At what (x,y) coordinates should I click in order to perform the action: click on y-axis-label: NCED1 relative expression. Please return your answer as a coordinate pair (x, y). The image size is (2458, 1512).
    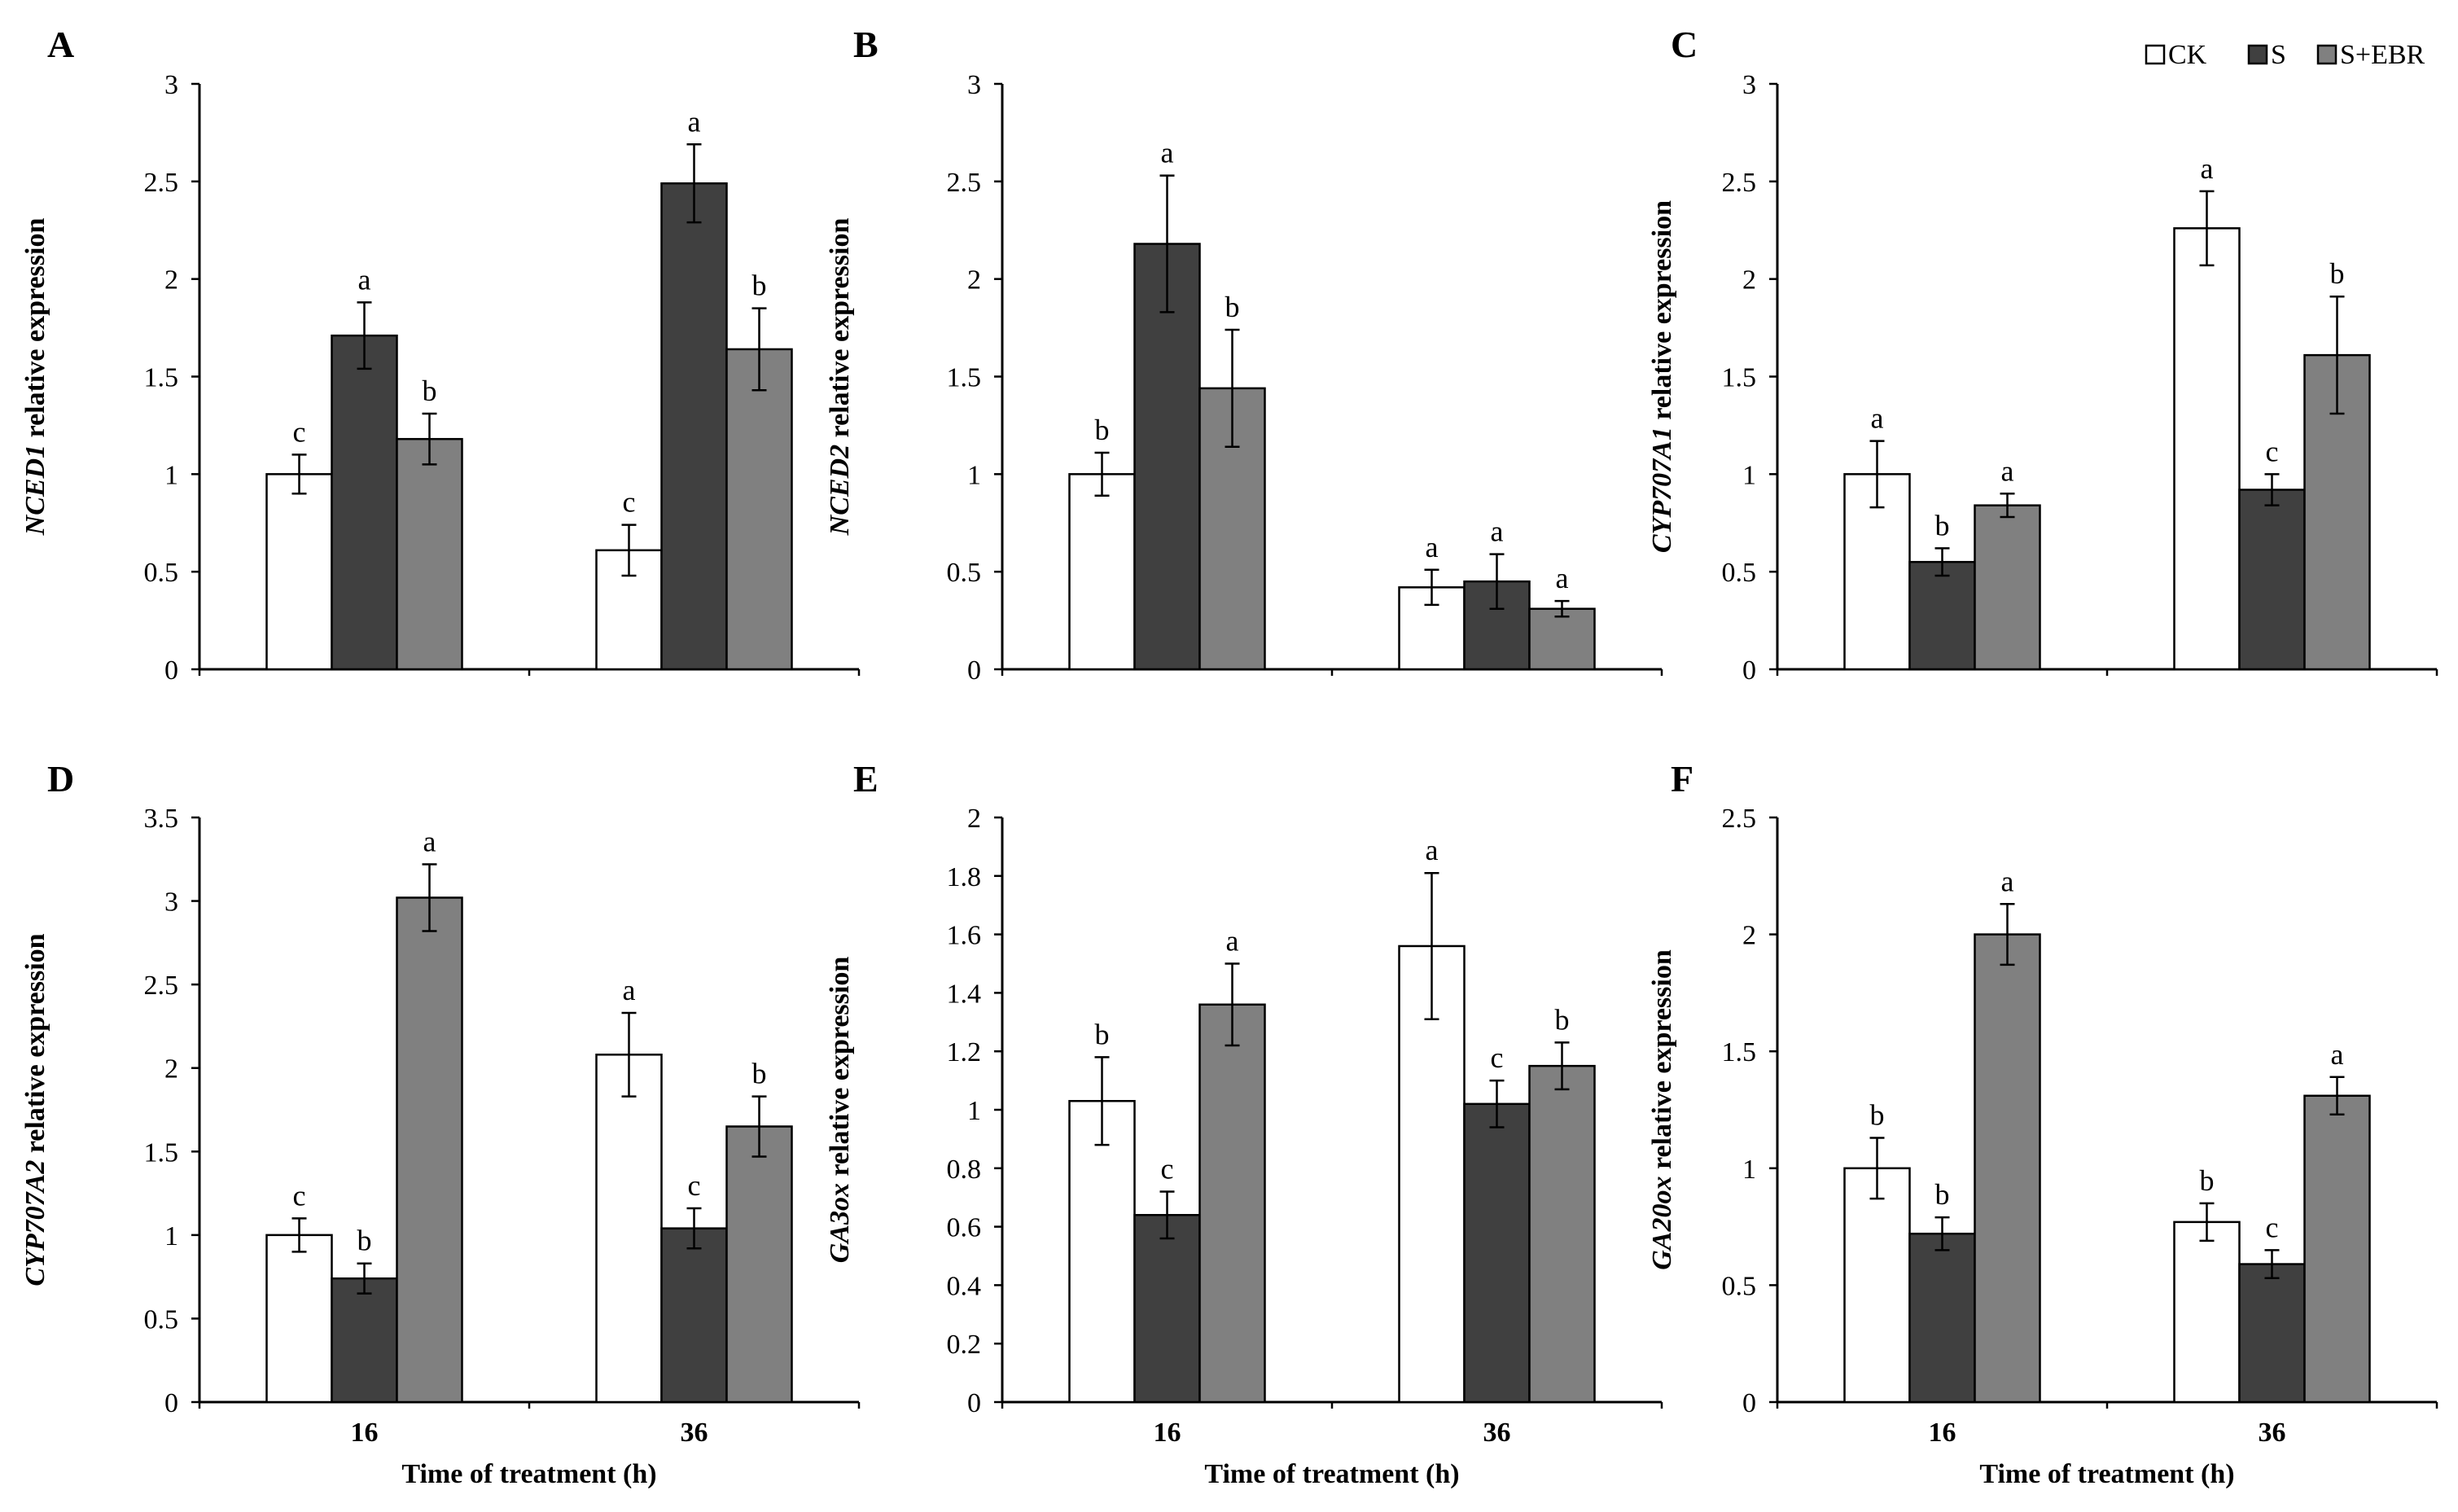
    Looking at the image, I should click on (35, 377).